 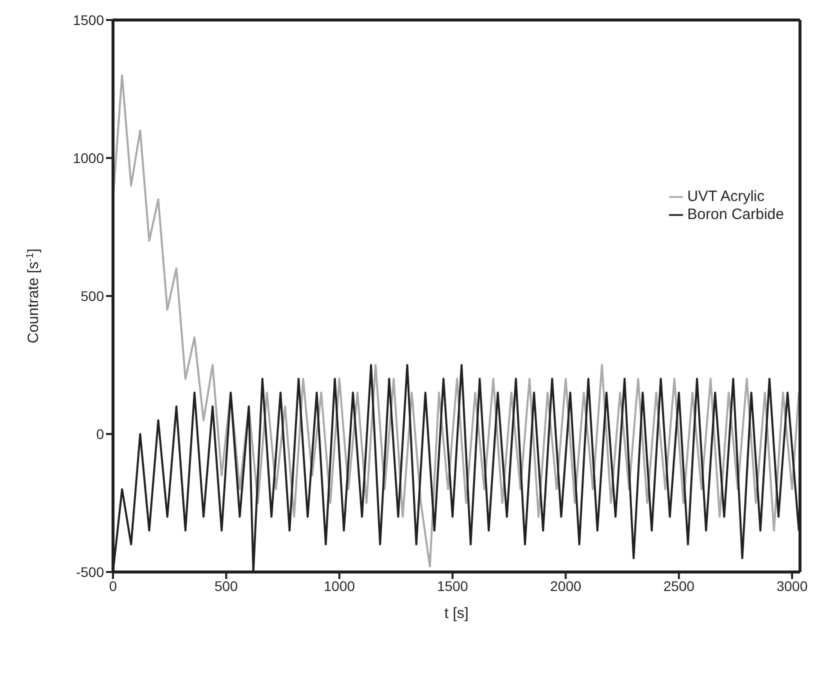 What do you see at coordinates (88, 158) in the screenshot?
I see `y-tick-label: 1000` at bounding box center [88, 158].